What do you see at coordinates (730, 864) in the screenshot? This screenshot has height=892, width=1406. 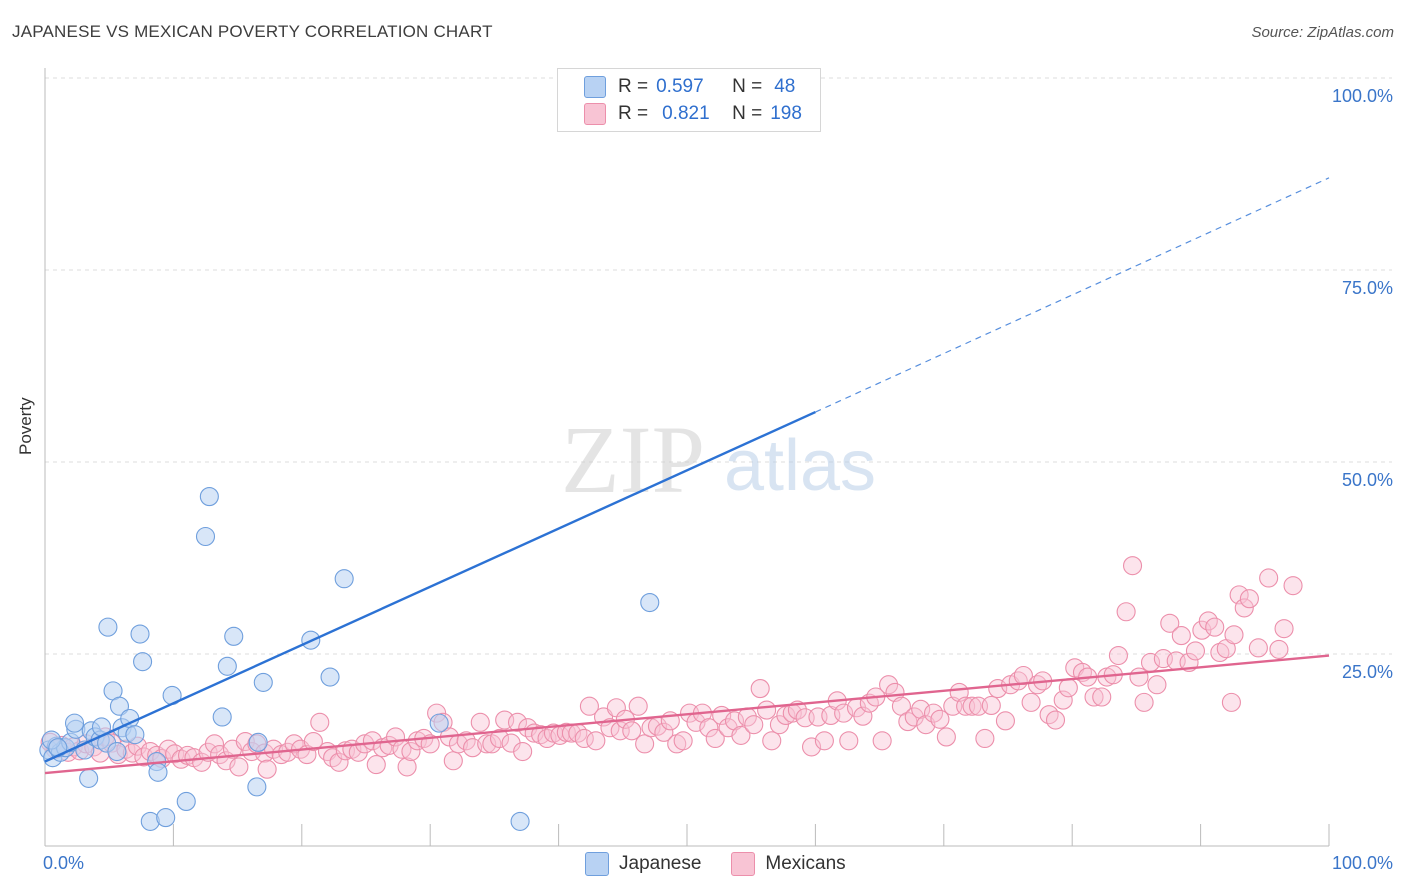 I see `series-legend: Japanese Mexicans` at bounding box center [730, 864].